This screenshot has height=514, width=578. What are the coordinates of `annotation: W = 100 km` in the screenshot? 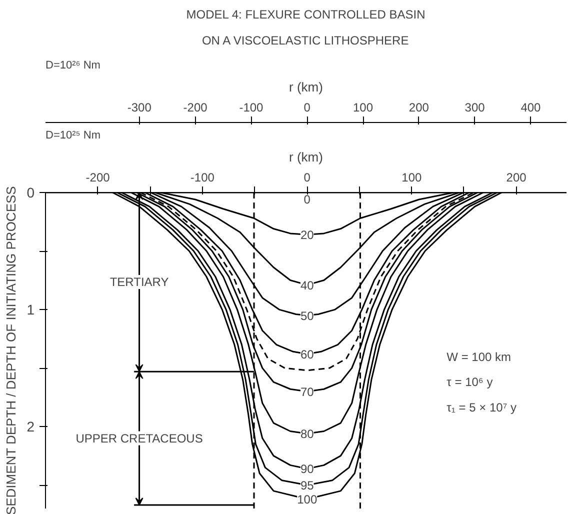 It's located at (479, 357).